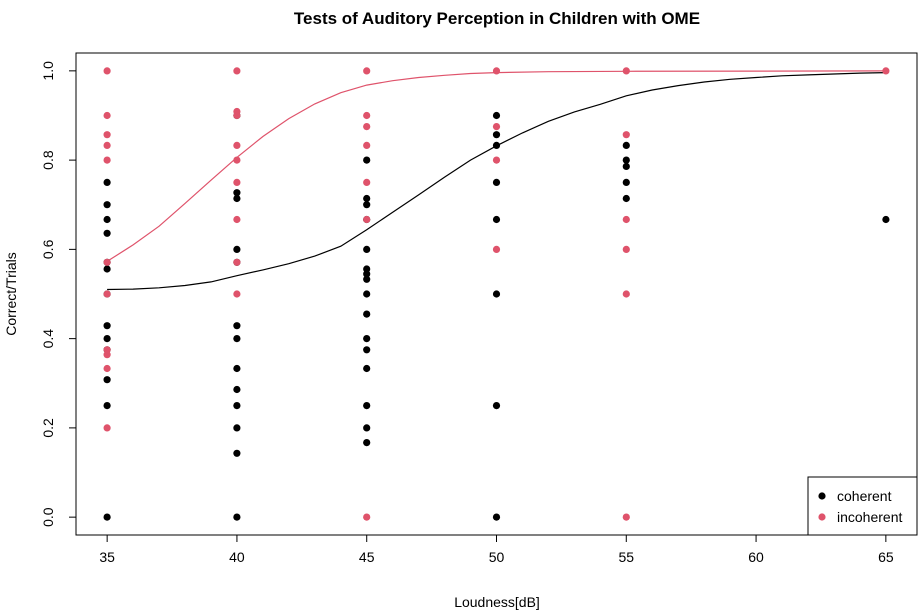  What do you see at coordinates (237, 557) in the screenshot?
I see `x-tick-label: 40` at bounding box center [237, 557].